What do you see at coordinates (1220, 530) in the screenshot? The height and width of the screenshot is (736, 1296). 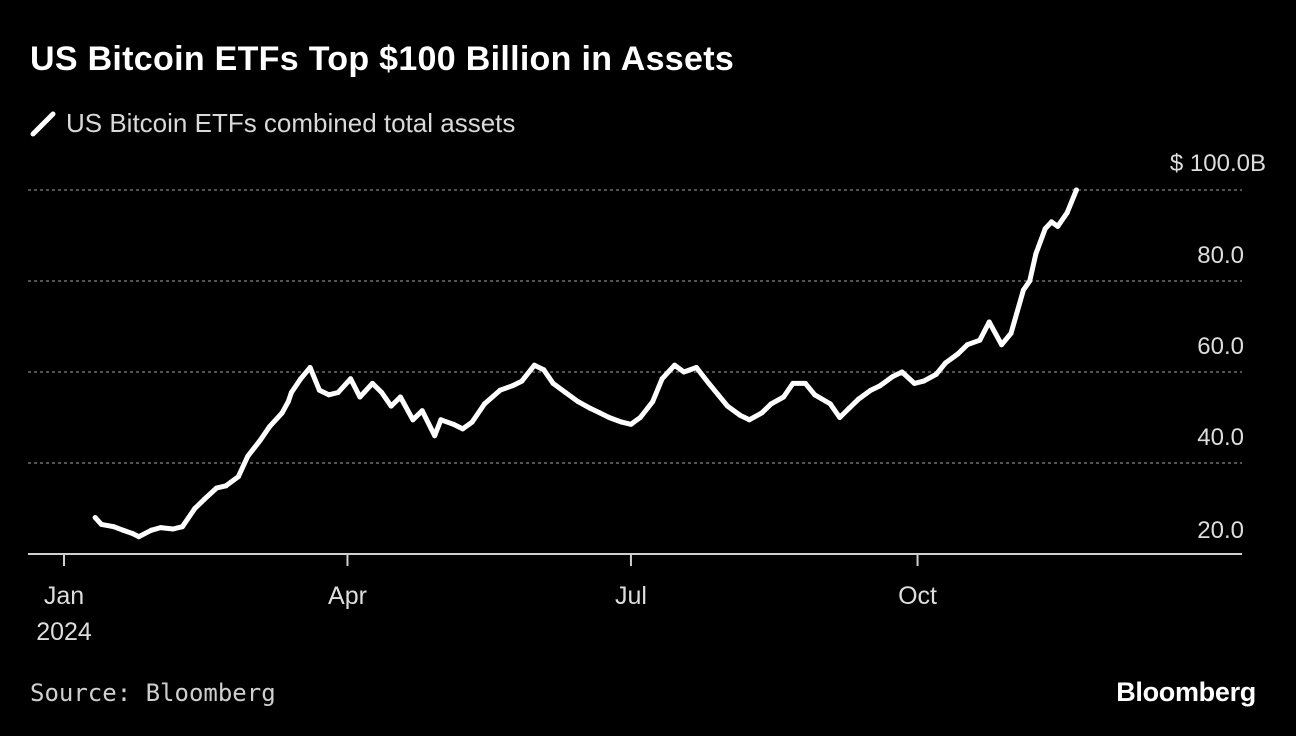 I see `y-tick-label-20: 20.0` at bounding box center [1220, 530].